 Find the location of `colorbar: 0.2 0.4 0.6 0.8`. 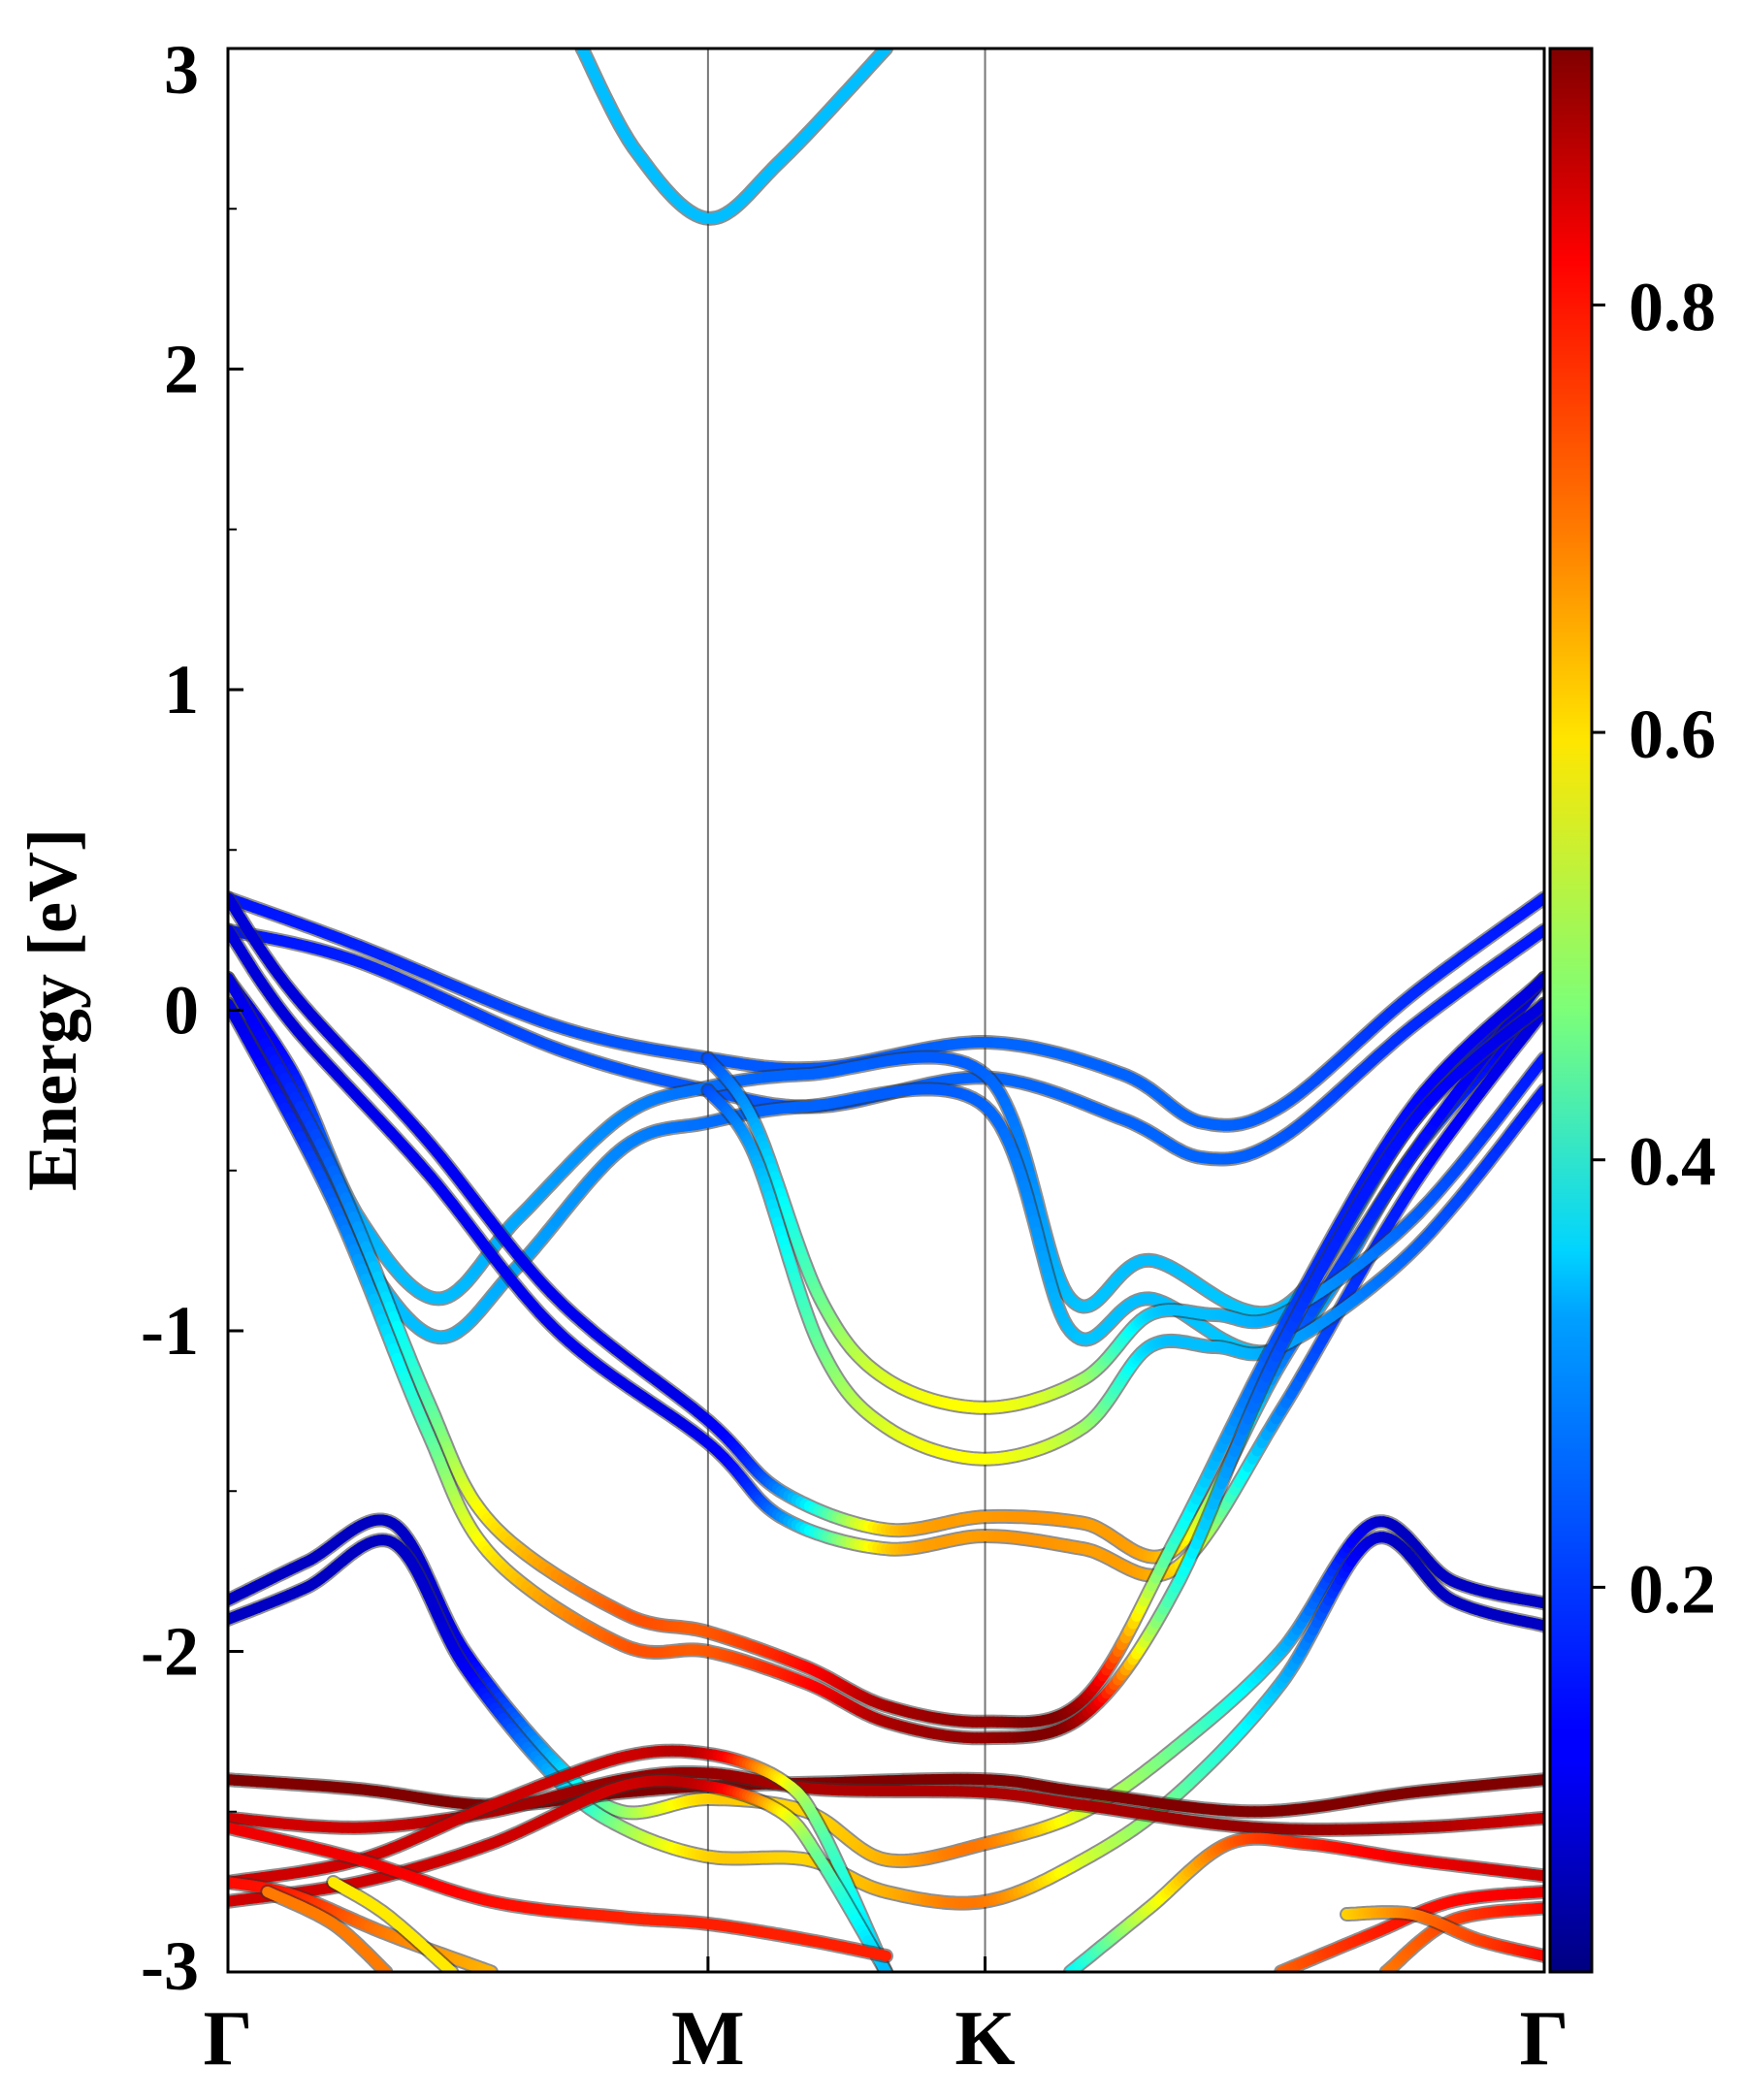

colorbar: 0.2 0.4 0.6 0.8 is located at coordinates (1633, 1010).